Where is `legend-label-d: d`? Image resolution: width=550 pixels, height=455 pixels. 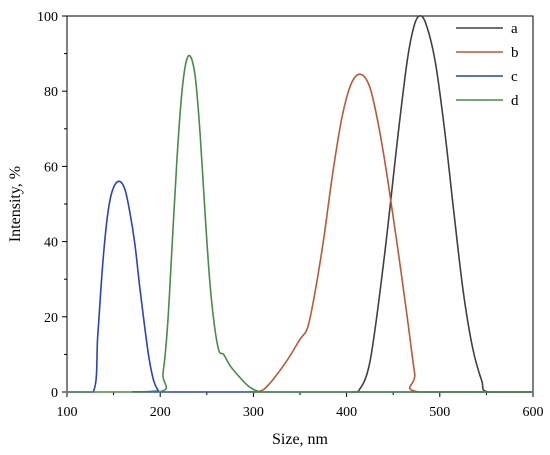
legend-label-d: d is located at coordinates (515, 101).